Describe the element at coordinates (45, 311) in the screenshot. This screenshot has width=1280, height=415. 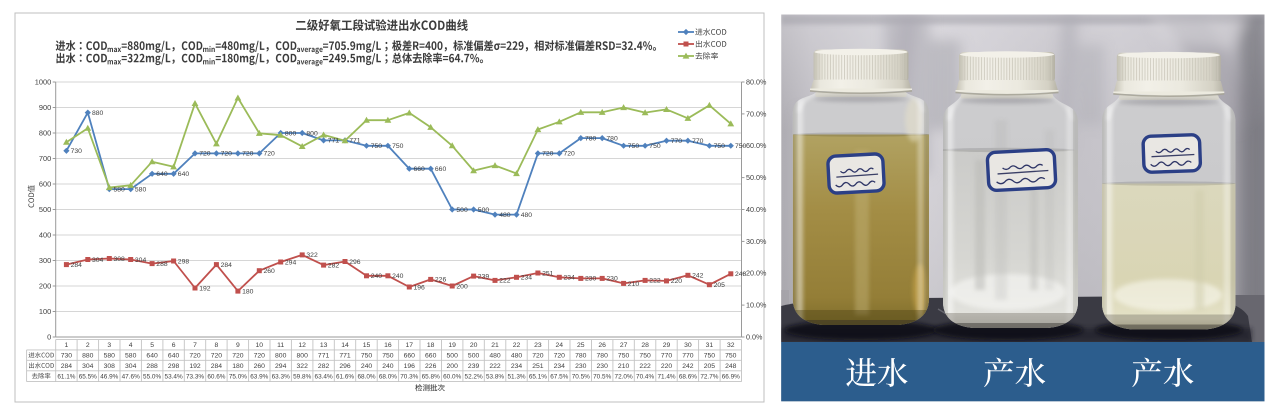
I see `svg-text: 100` at that location.